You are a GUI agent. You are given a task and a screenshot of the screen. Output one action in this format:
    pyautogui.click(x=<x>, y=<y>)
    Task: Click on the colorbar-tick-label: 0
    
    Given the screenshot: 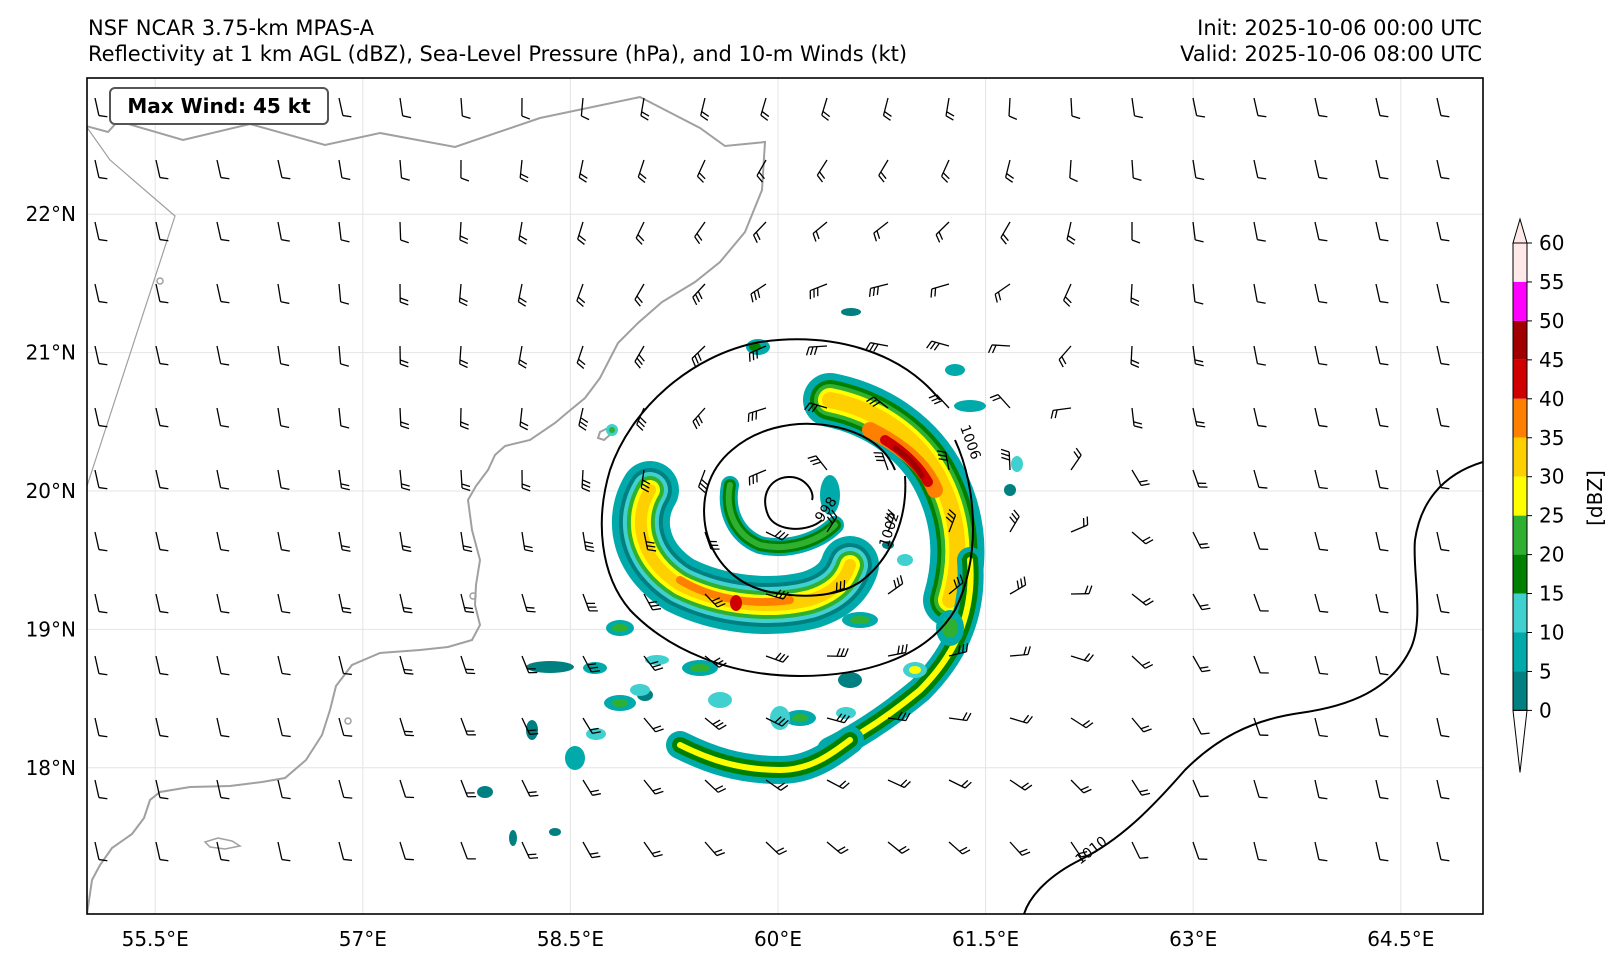 What is the action you would take?
    pyautogui.click(x=1545, y=710)
    